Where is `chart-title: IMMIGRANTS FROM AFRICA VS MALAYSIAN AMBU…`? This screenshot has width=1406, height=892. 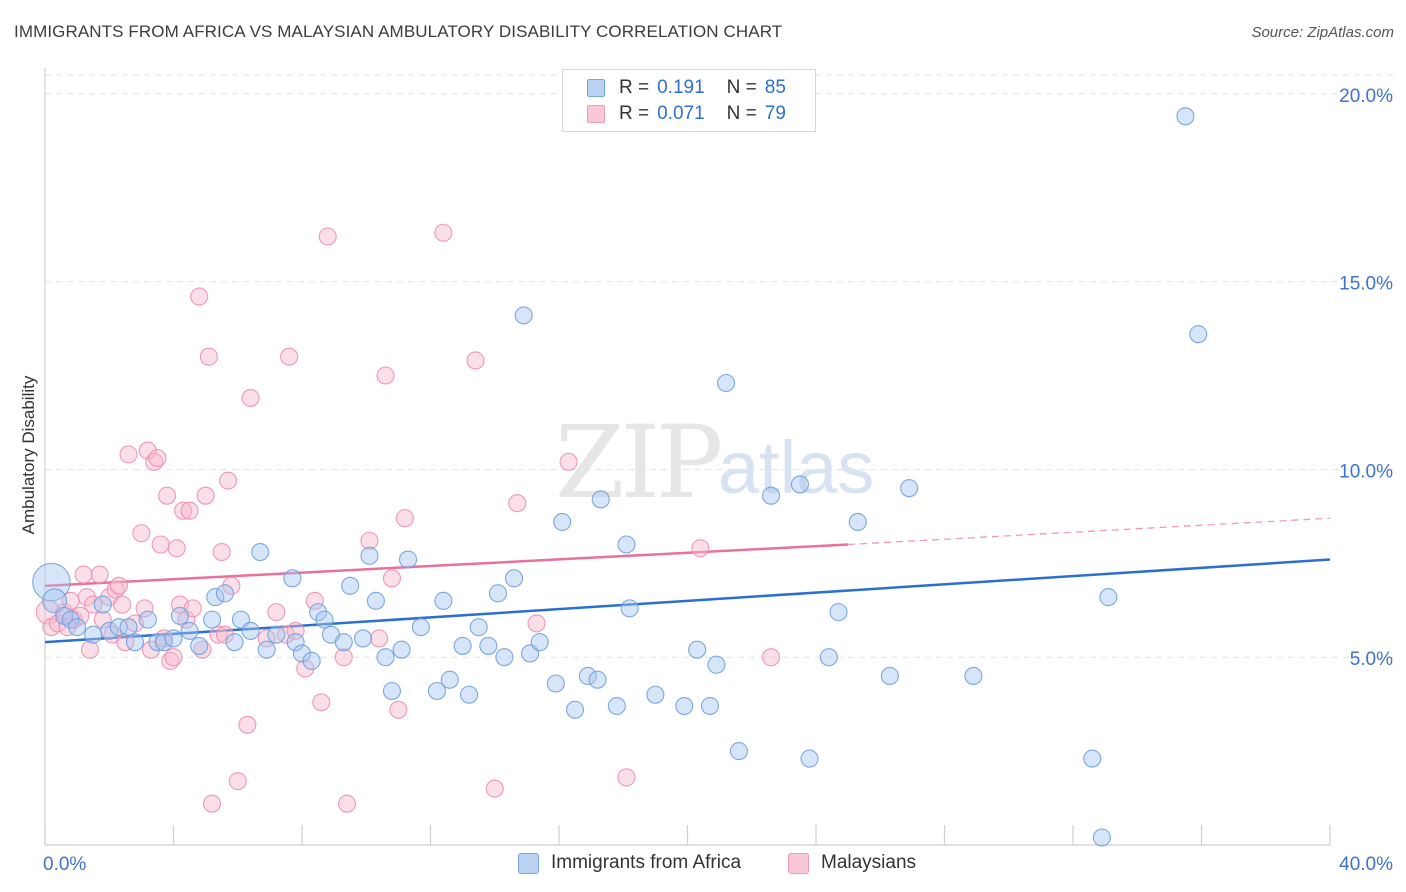 chart-title: IMMIGRANTS FROM AFRICA VS MALAYSIAN AMBU… is located at coordinates (398, 31).